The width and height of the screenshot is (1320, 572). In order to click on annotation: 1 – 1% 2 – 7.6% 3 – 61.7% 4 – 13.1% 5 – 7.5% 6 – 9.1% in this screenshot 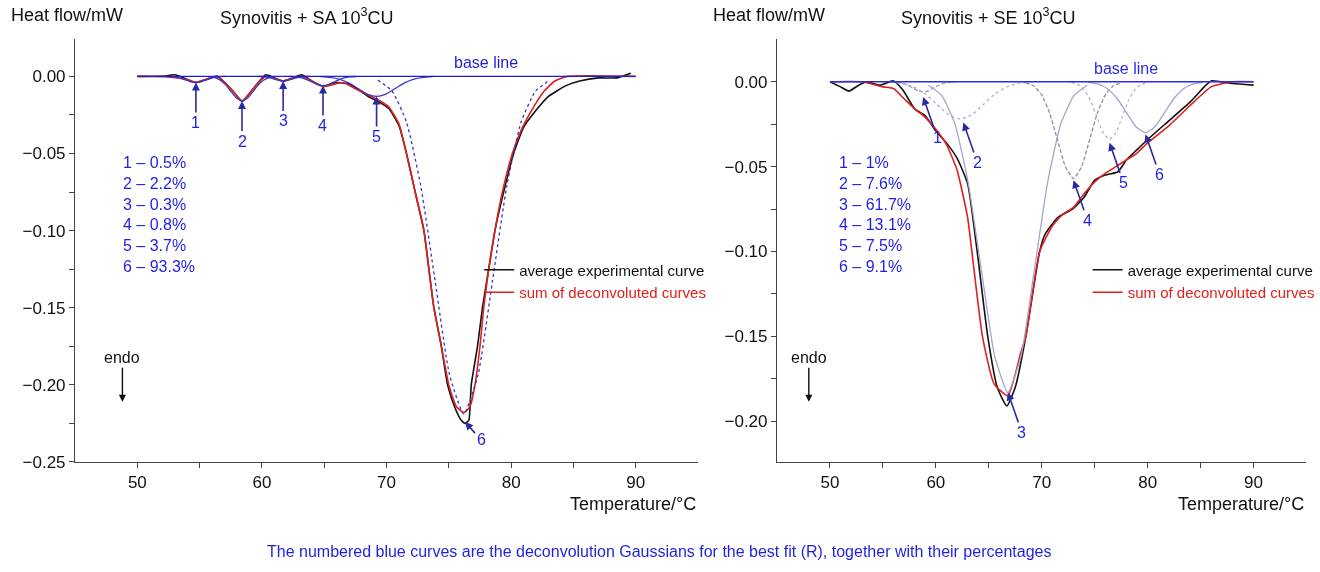, I will do `click(875, 214)`.